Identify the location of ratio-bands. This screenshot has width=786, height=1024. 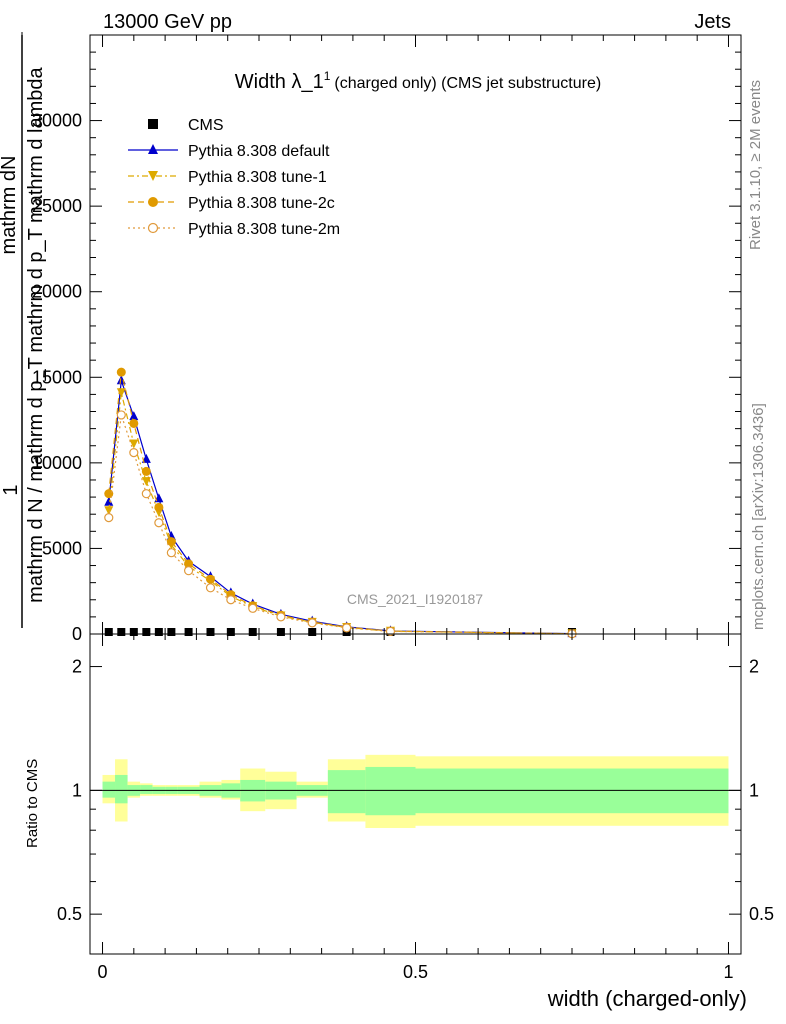
(415, 791).